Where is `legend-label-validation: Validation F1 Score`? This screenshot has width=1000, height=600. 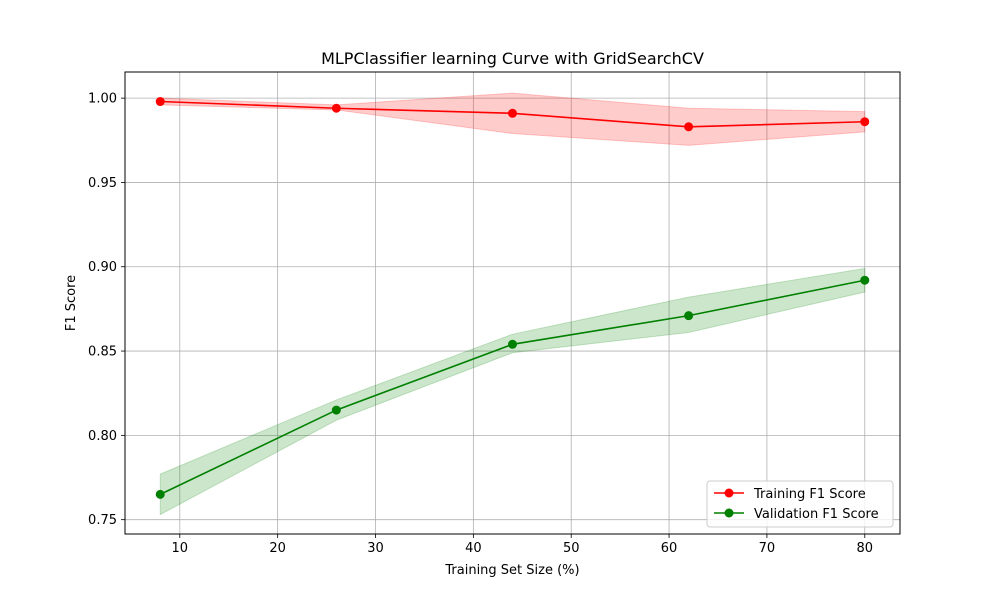
legend-label-validation: Validation F1 Score is located at coordinates (816, 514).